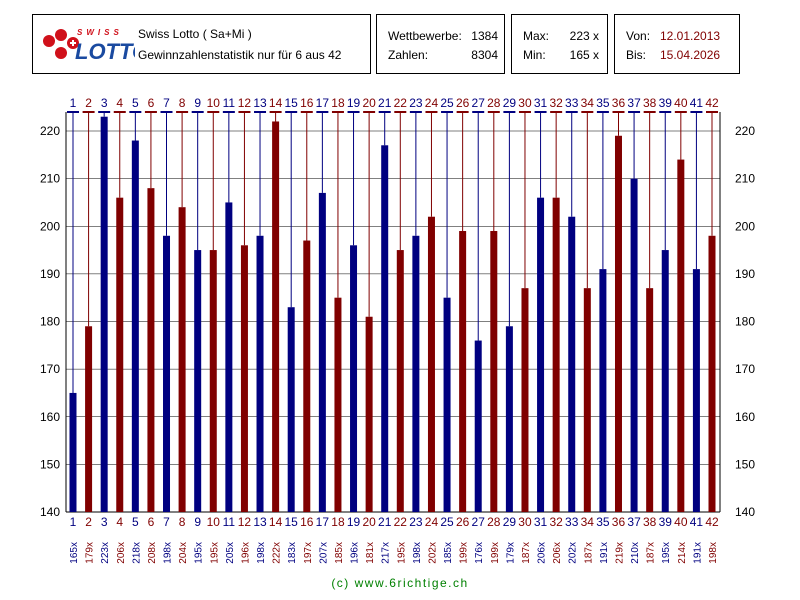 The height and width of the screenshot is (600, 800). What do you see at coordinates (534, 55) in the screenshot?
I see `min-label: Min:` at bounding box center [534, 55].